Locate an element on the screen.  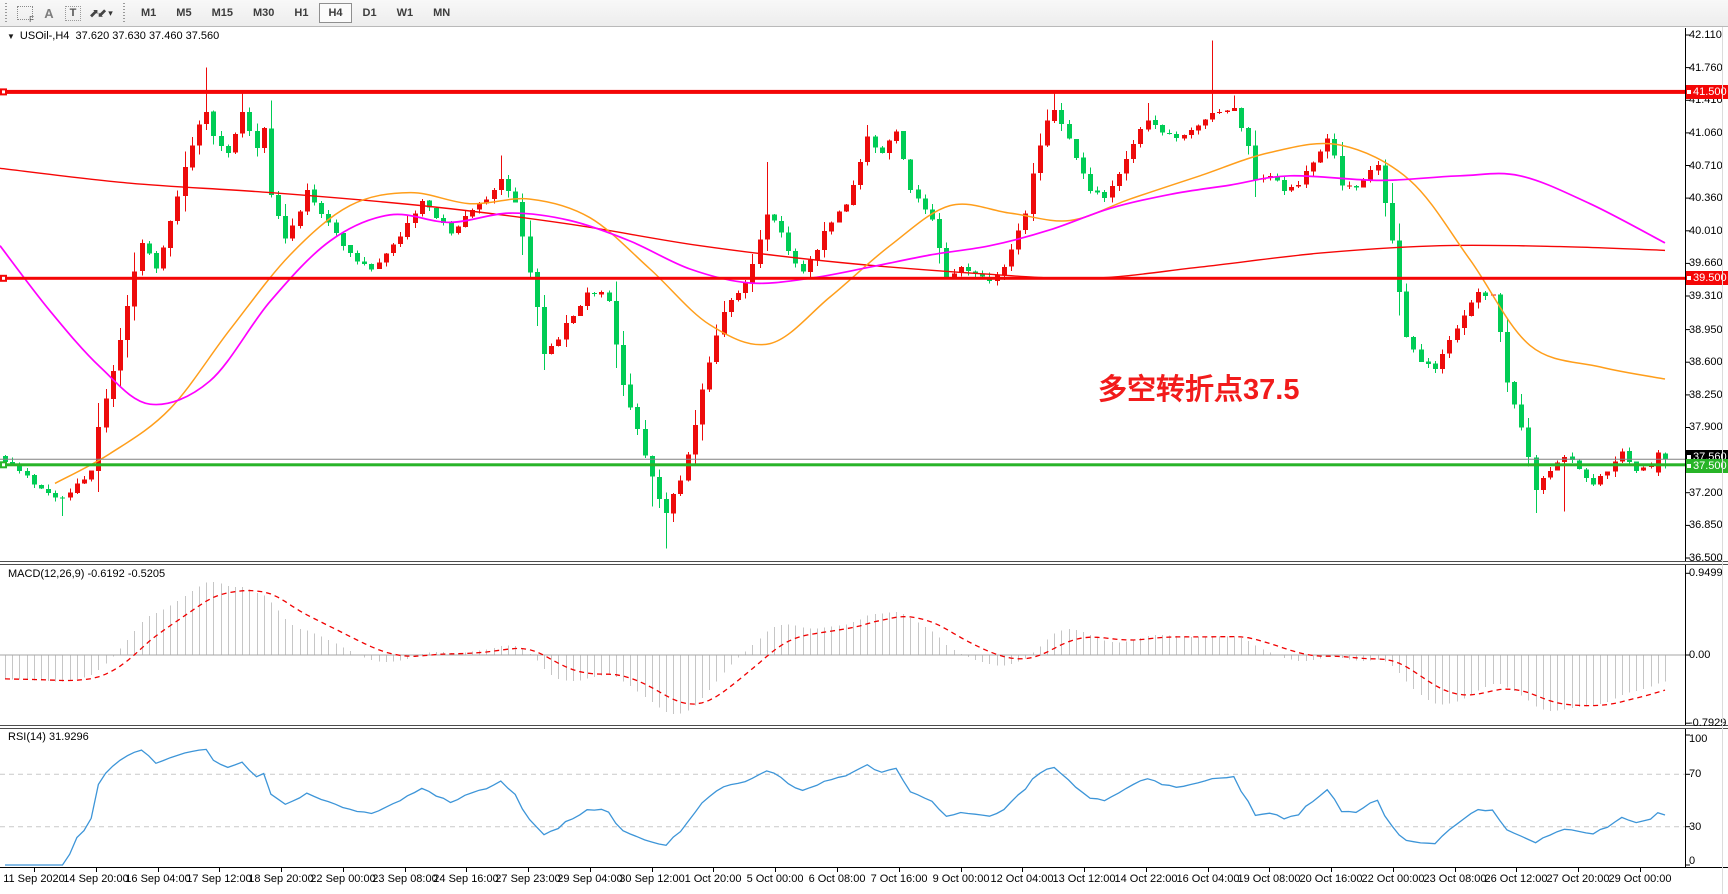
time-axis-label: 16 Oct 04:00 is located at coordinates (1208, 879).